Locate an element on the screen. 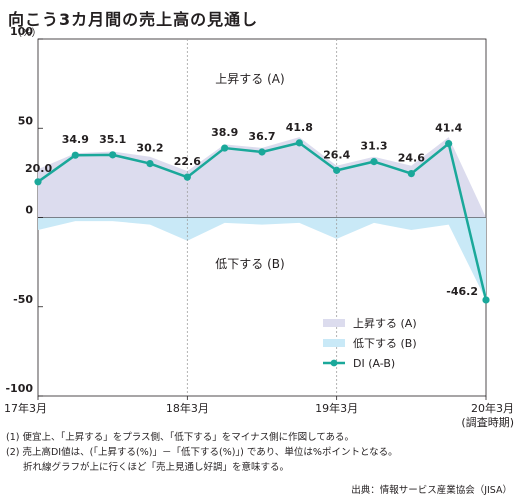 This screenshot has height=500, width=520. di-label-8: 26.4 is located at coordinates (336, 154).